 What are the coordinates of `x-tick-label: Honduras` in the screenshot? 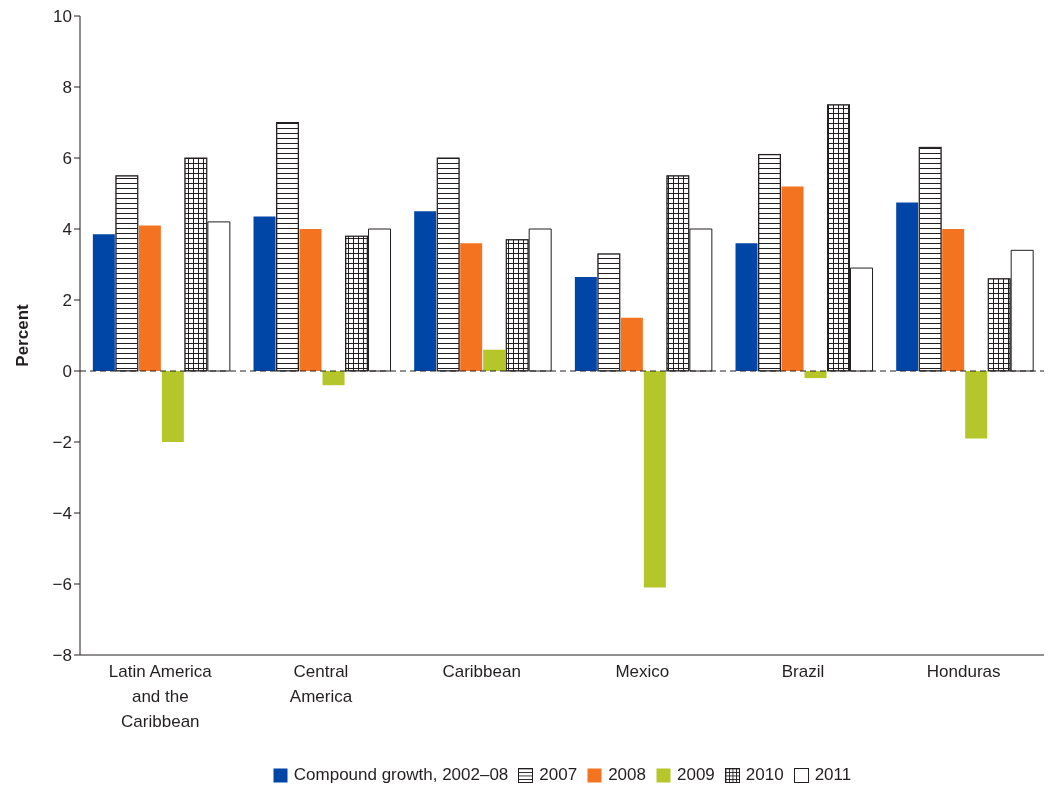 It's located at (963, 671).